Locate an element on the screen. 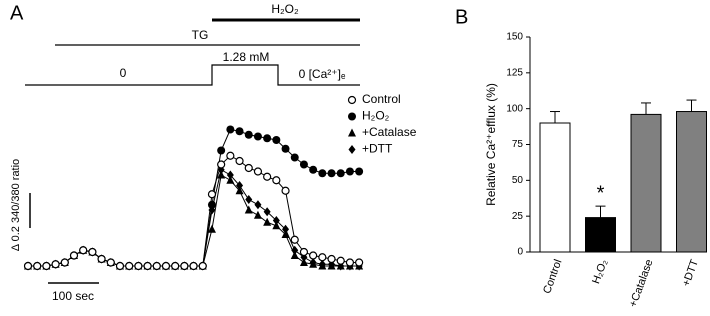 This screenshot has height=316, width=710. legend-label: H₂O₂ is located at coordinates (376, 116).